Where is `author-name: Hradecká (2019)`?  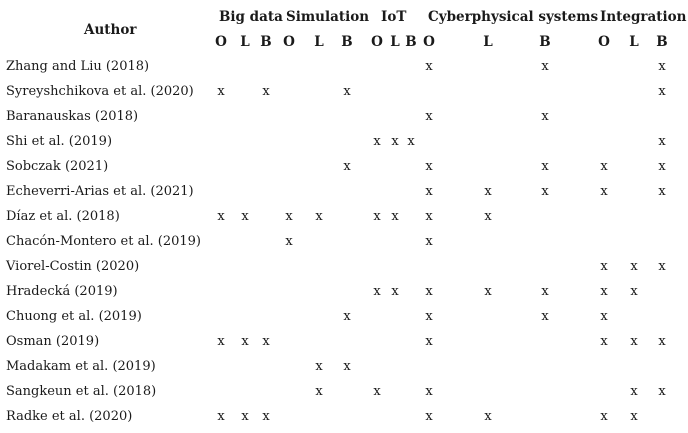 author-name: Hradecká (2019) is located at coordinates (62, 291).